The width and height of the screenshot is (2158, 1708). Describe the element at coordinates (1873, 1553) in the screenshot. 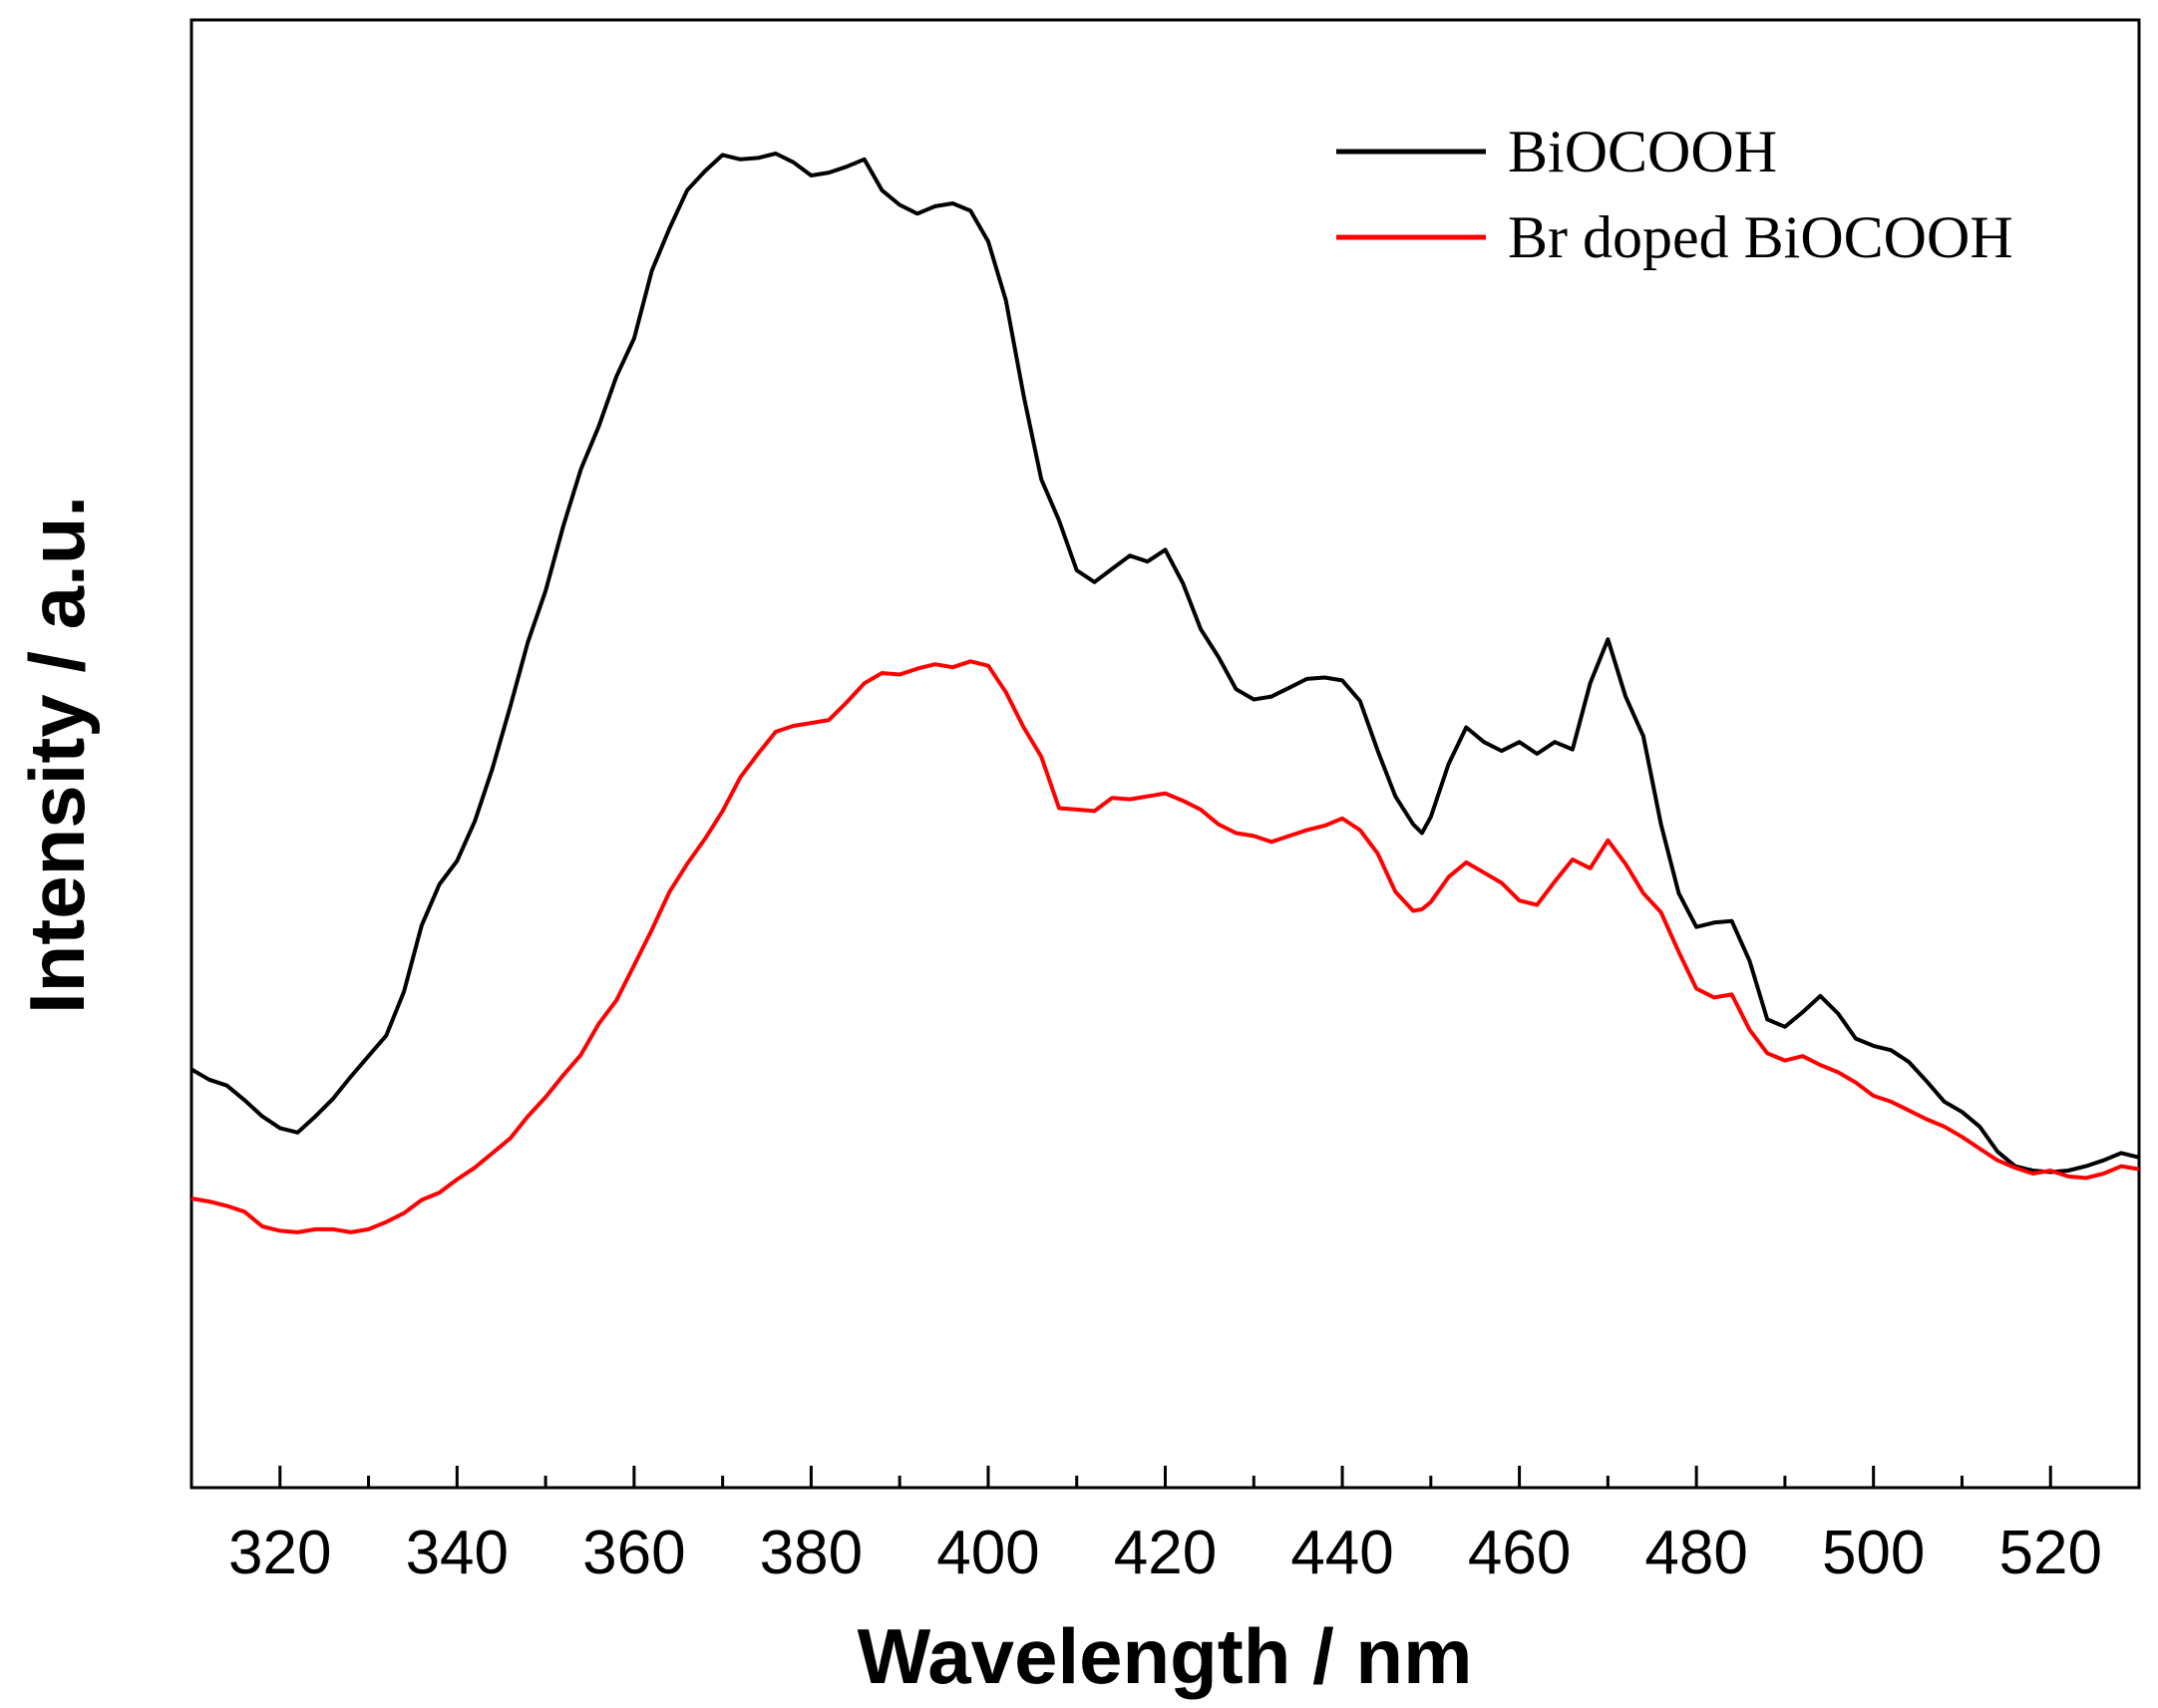

I see `x-tick-label: 500` at that location.